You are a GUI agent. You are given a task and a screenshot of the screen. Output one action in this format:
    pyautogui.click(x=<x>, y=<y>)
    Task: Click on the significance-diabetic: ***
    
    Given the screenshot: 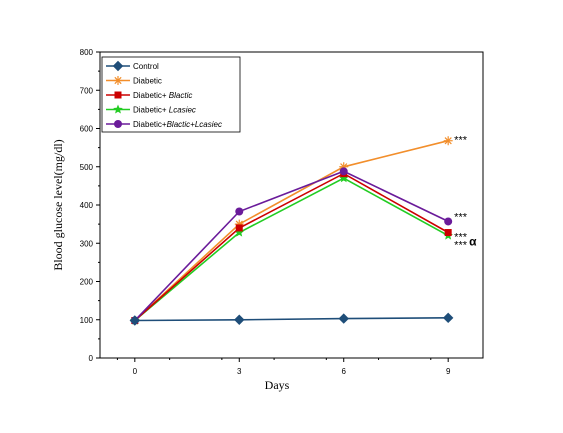 What is the action you would take?
    pyautogui.click(x=461, y=141)
    